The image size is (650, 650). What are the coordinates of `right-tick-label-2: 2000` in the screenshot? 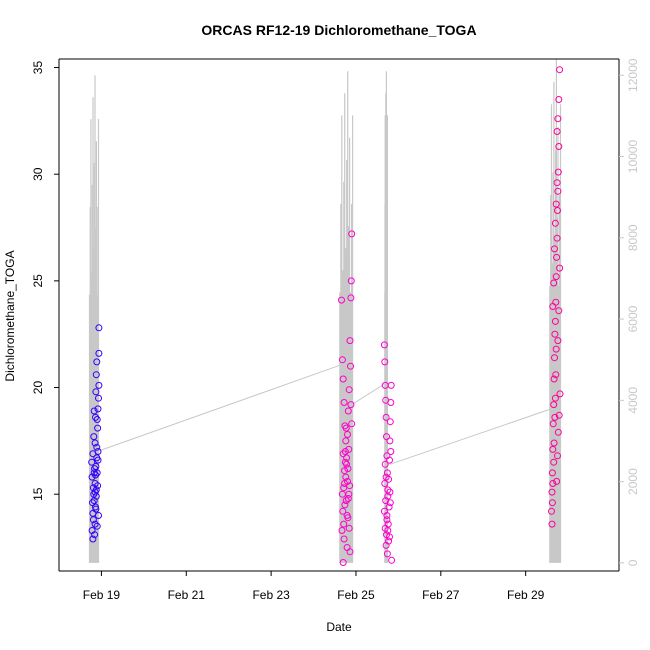 It's located at (633, 481).